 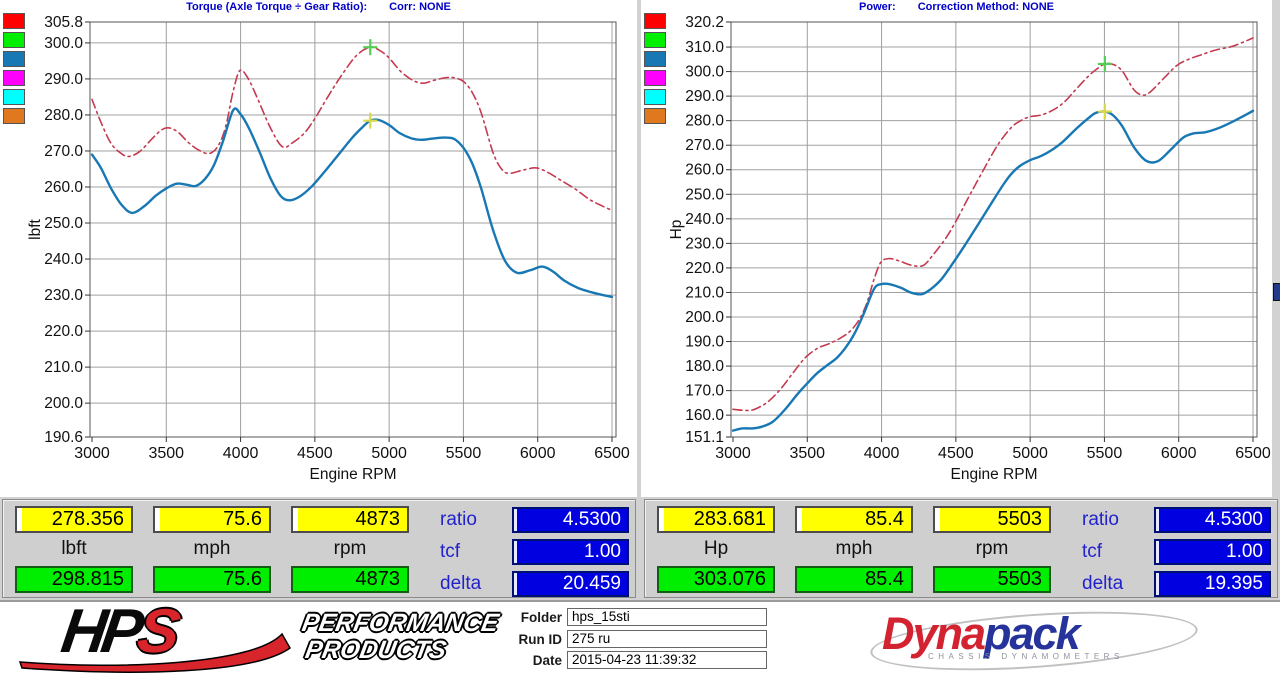 I want to click on cursor-value-box: 75.6, so click(x=212, y=519).